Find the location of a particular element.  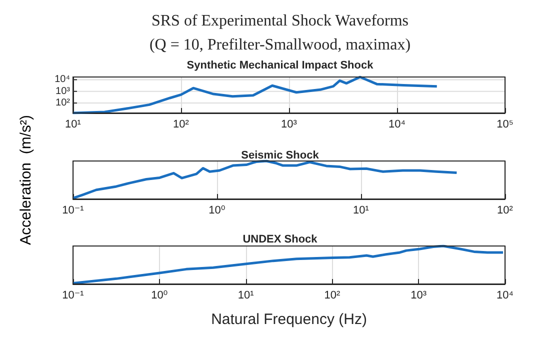

y-tick-label: 10² is located at coordinates (63, 103).